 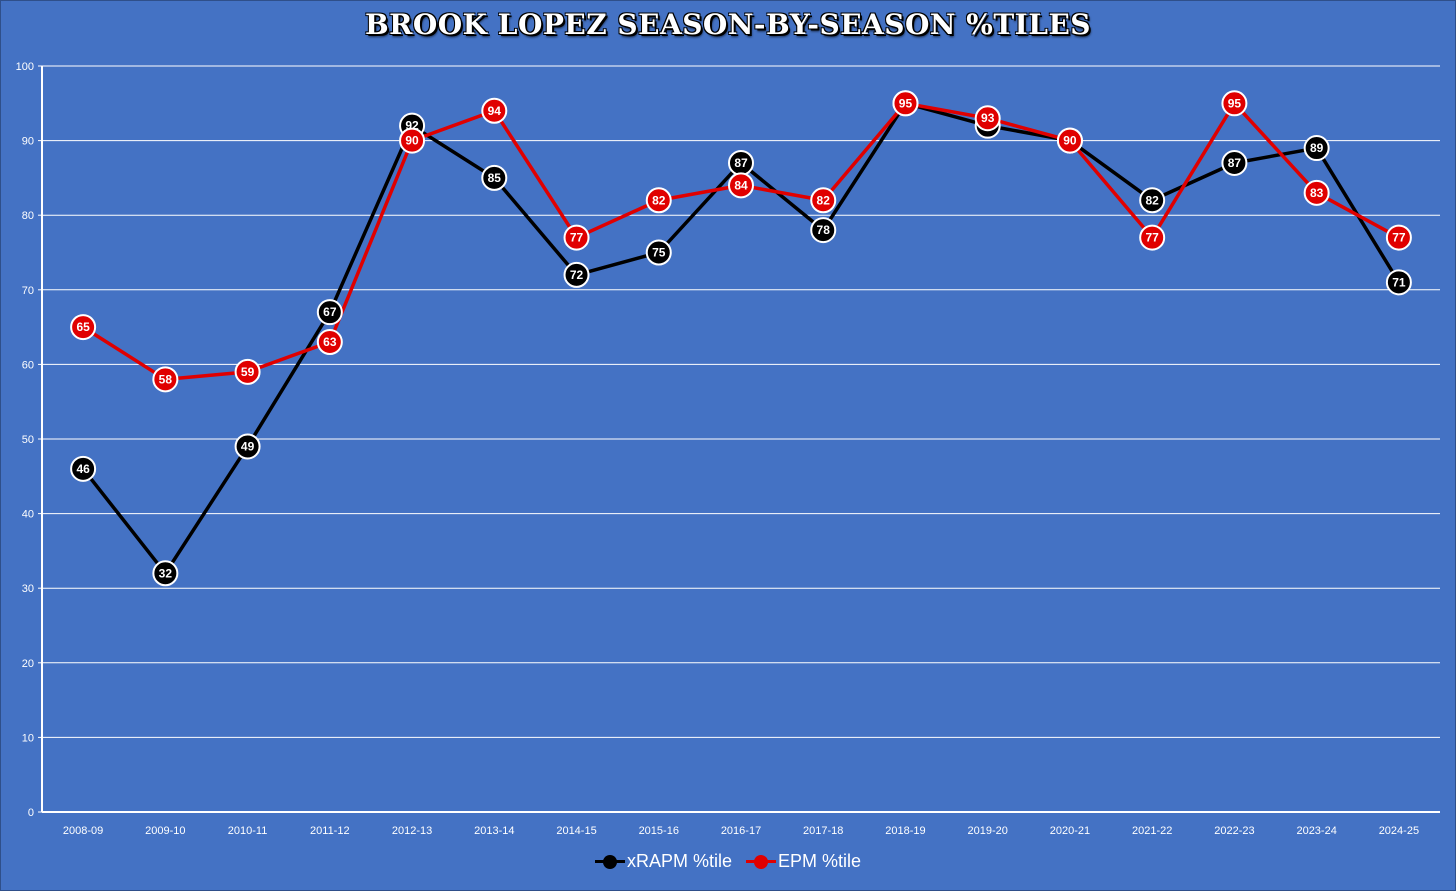 I want to click on legend-label-epm: EPM %tile, so click(x=820, y=861).